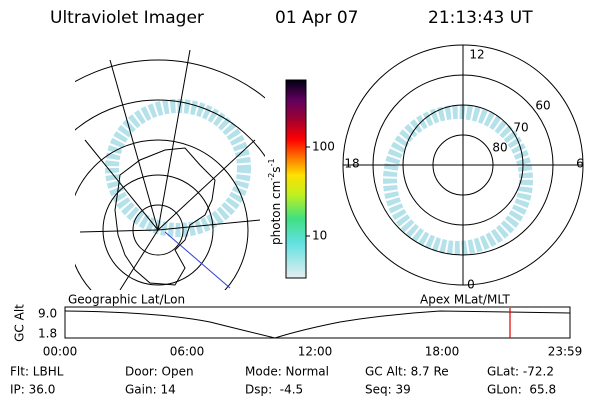 This screenshot has height=400, width=600. What do you see at coordinates (60, 352) in the screenshot?
I see `x-tick: 00:00` at bounding box center [60, 352].